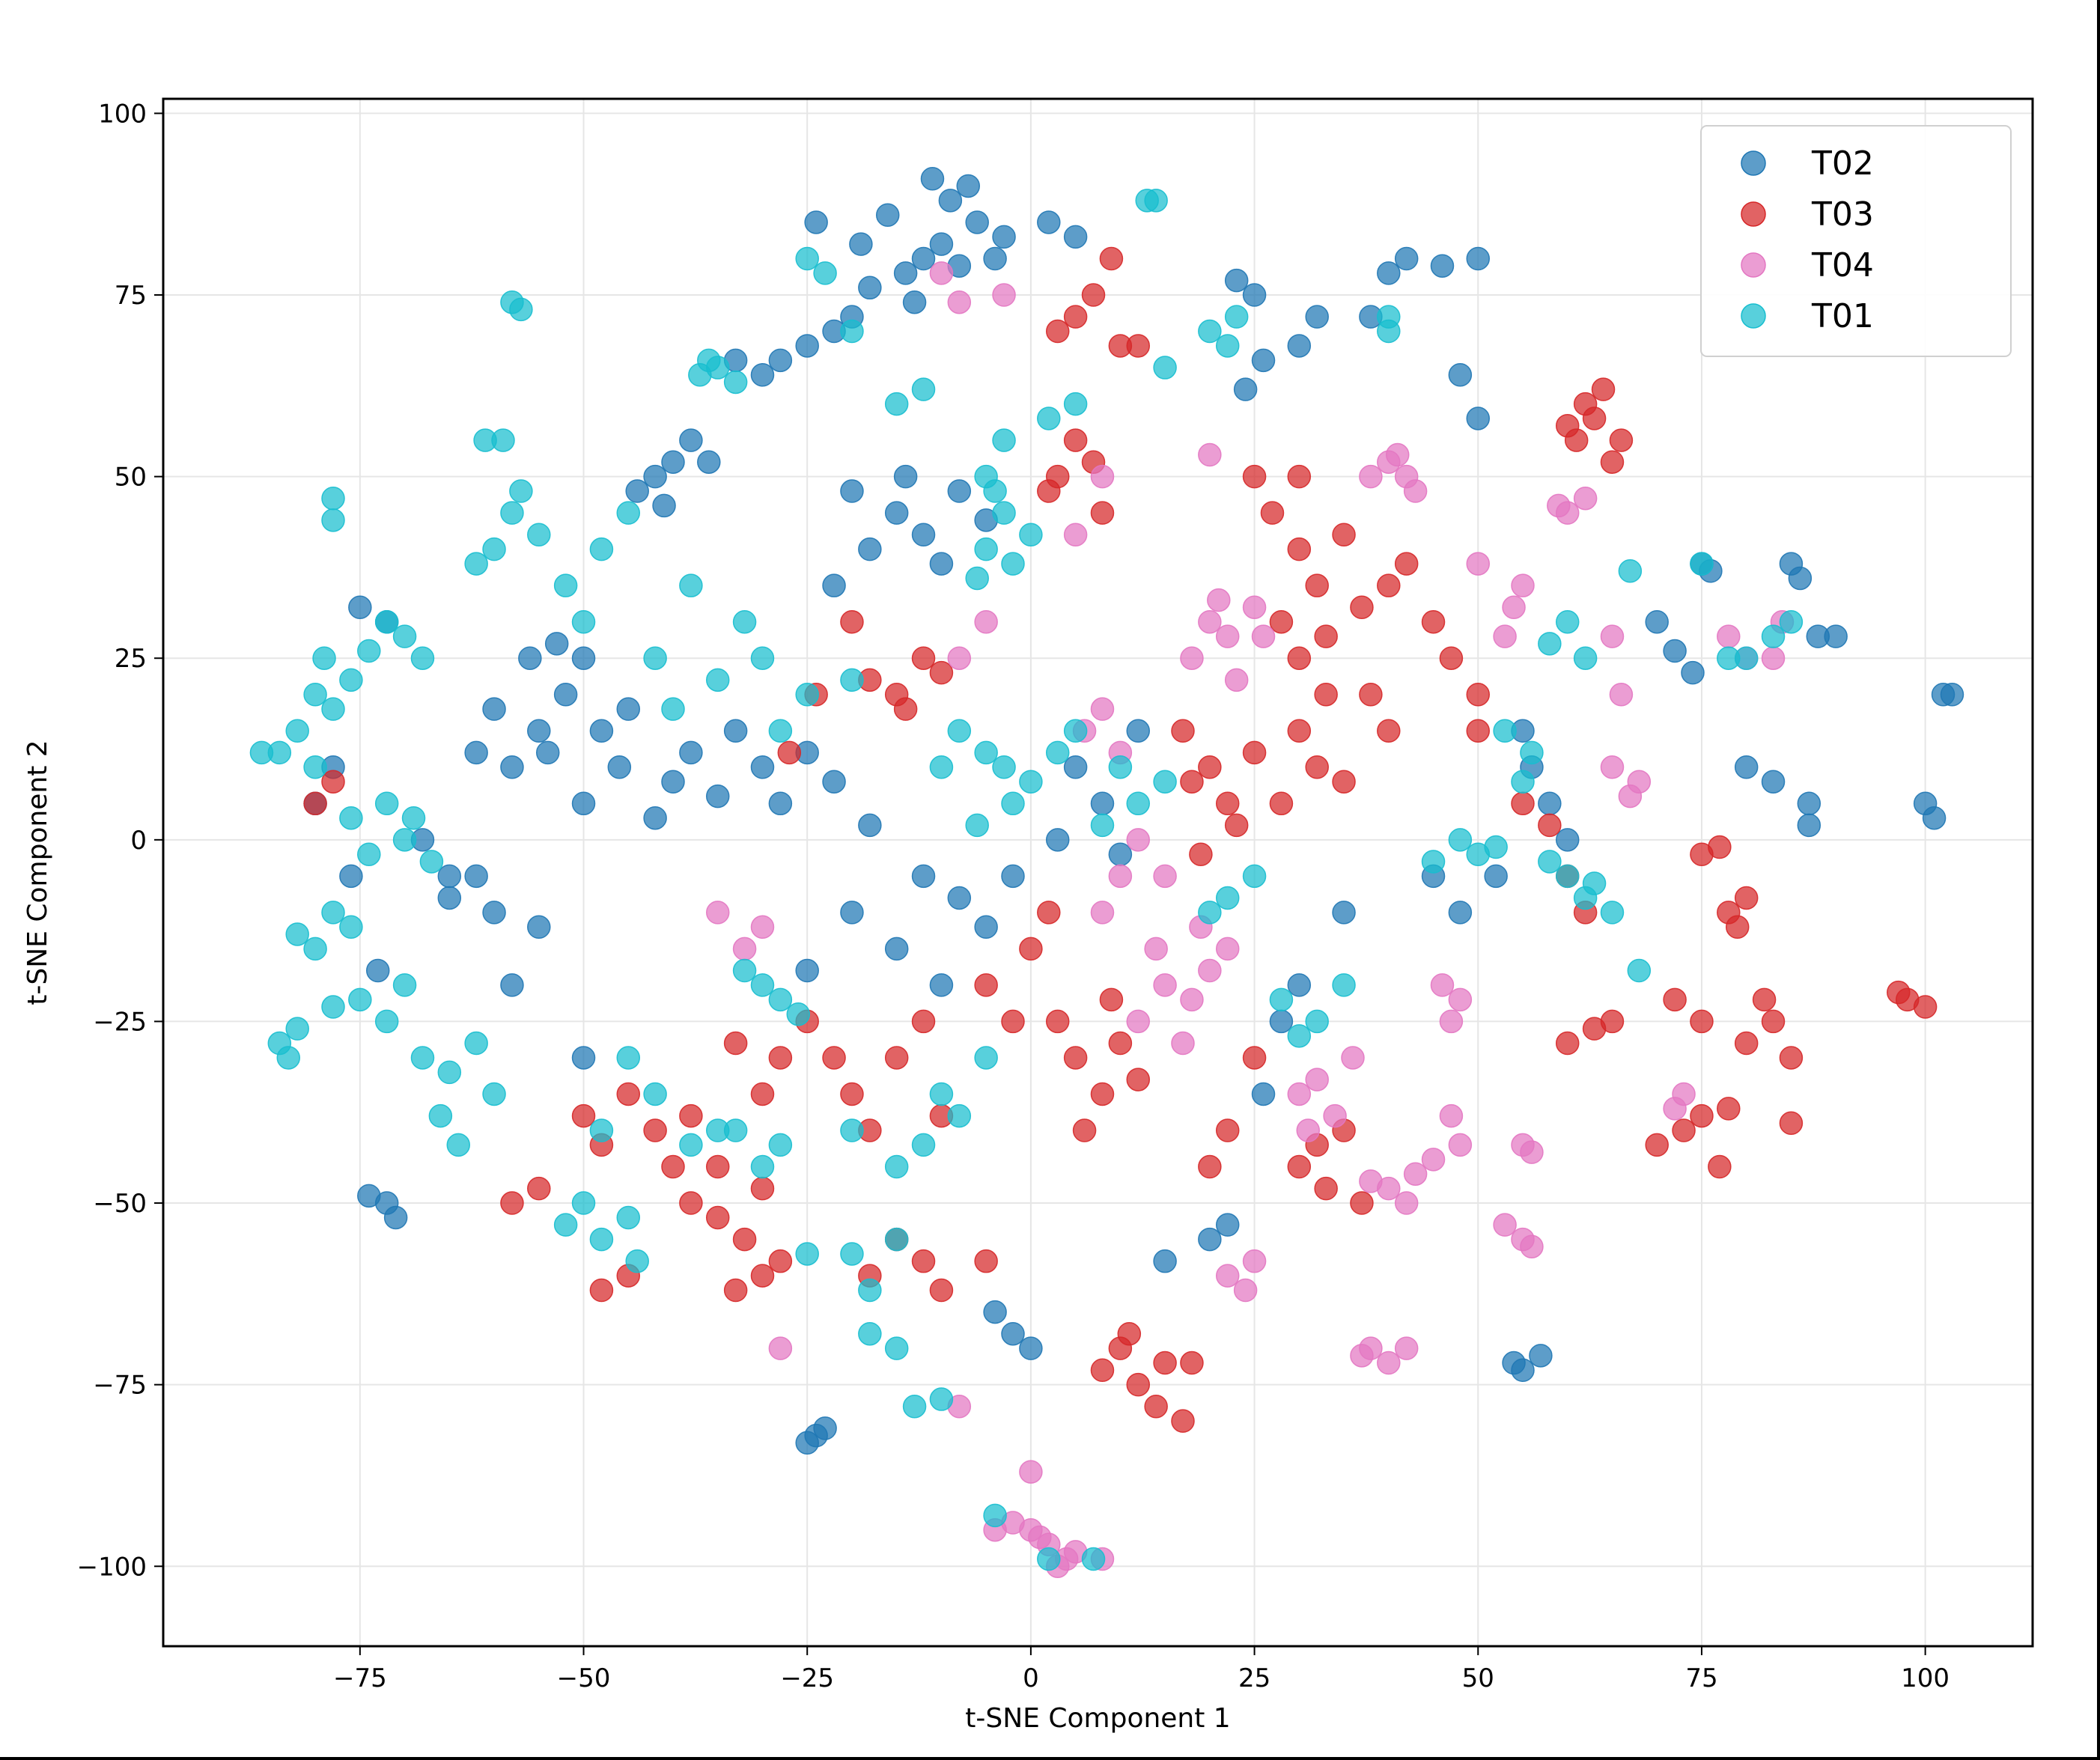 This screenshot has width=2100, height=1760. Describe the element at coordinates (1856, 241) in the screenshot. I see `legend: T02 T03 T04 T01` at that location.